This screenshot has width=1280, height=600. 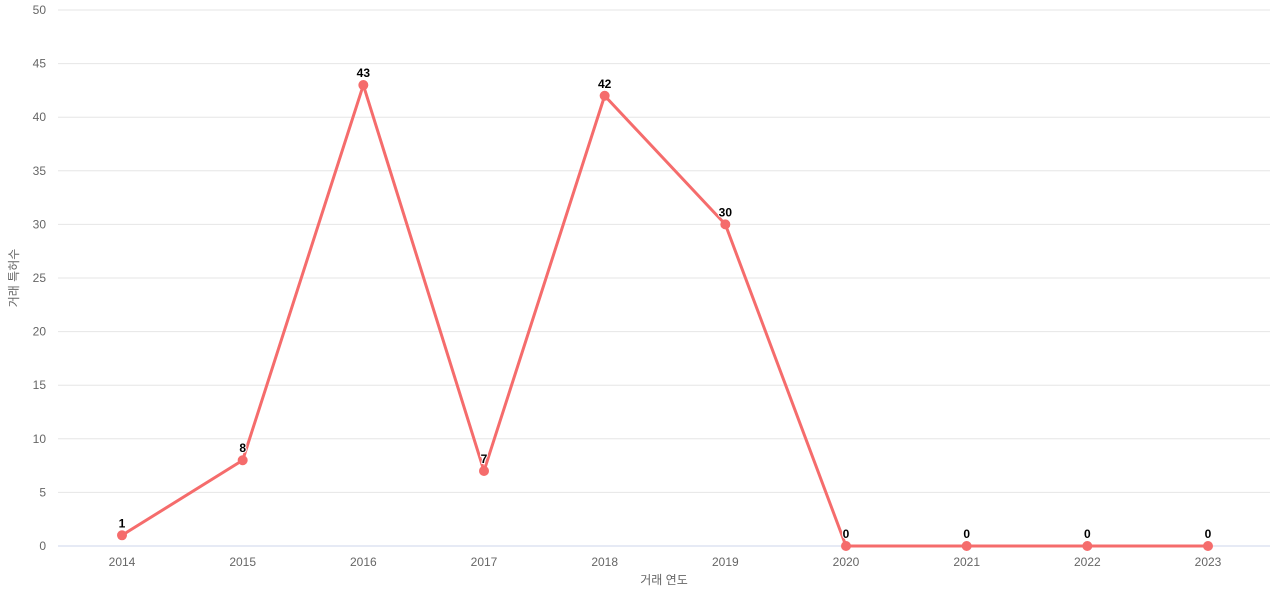 What do you see at coordinates (604, 562) in the screenshot?
I see `x-tick-label: 2018` at bounding box center [604, 562].